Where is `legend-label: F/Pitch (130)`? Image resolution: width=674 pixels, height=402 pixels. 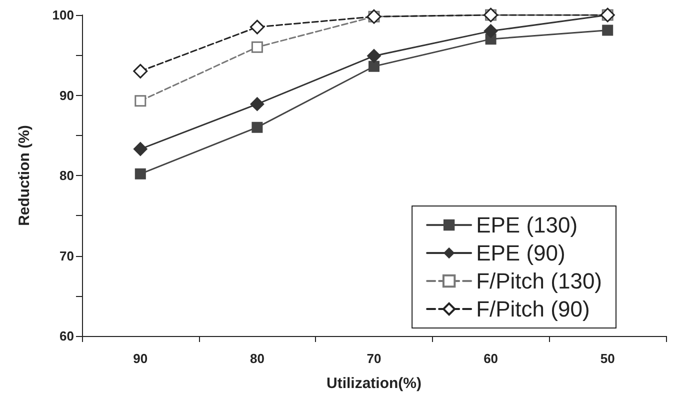 legend-label: F/Pitch (130) is located at coordinates (539, 281).